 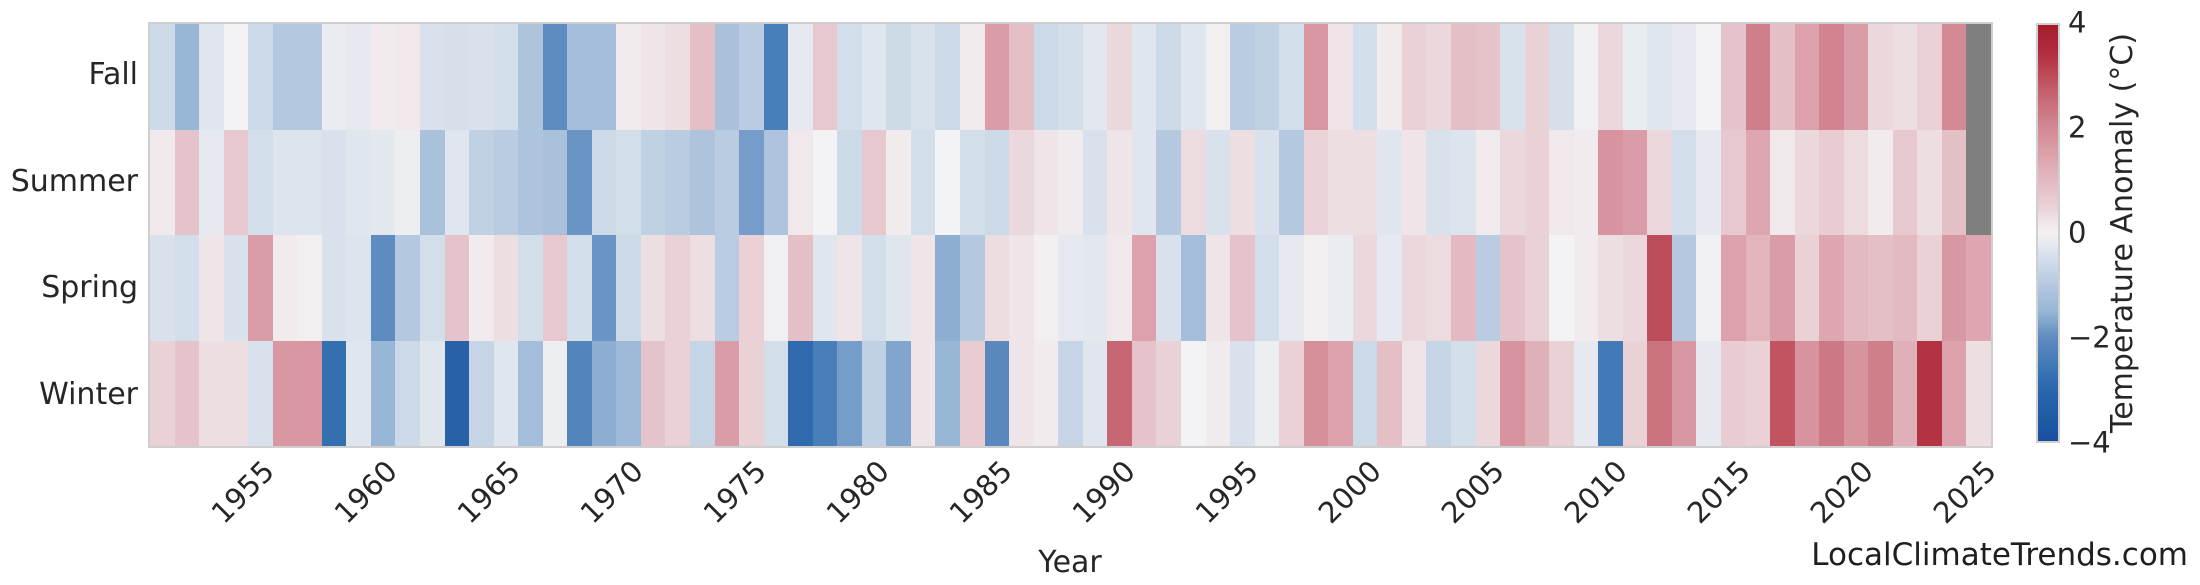 I want to click on x-tick-label: 1965, so click(x=488, y=492).